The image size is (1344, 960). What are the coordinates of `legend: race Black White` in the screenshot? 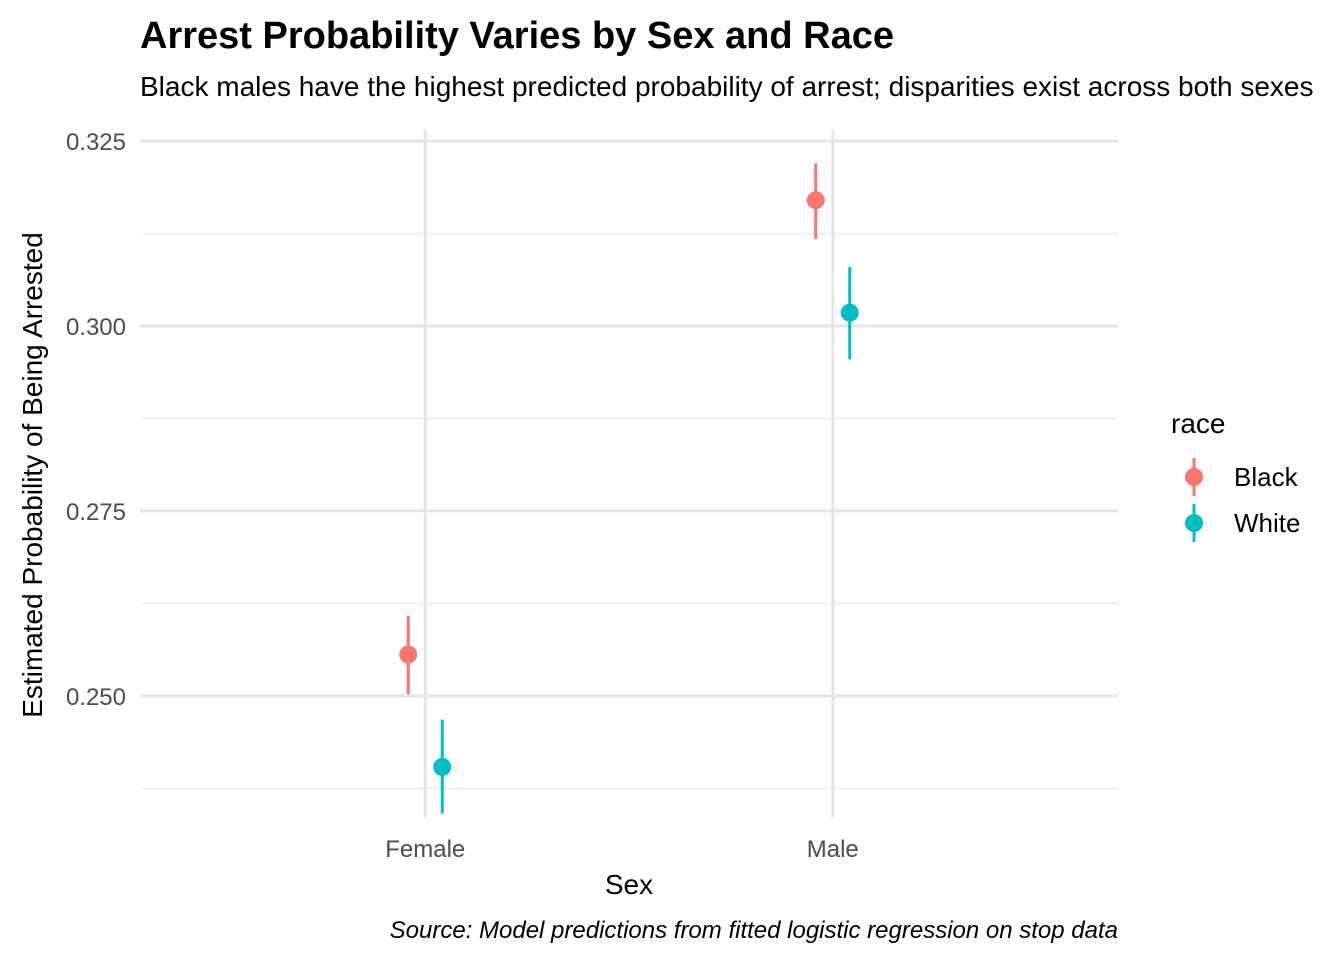 It's located at (1235, 475).